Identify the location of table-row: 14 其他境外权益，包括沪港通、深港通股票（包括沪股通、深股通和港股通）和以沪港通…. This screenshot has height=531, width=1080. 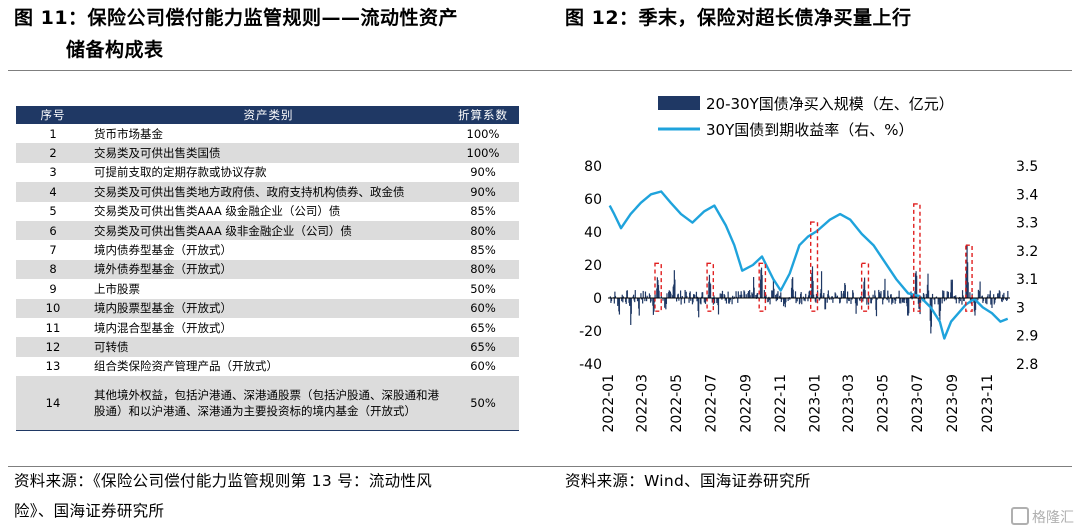
(267, 404).